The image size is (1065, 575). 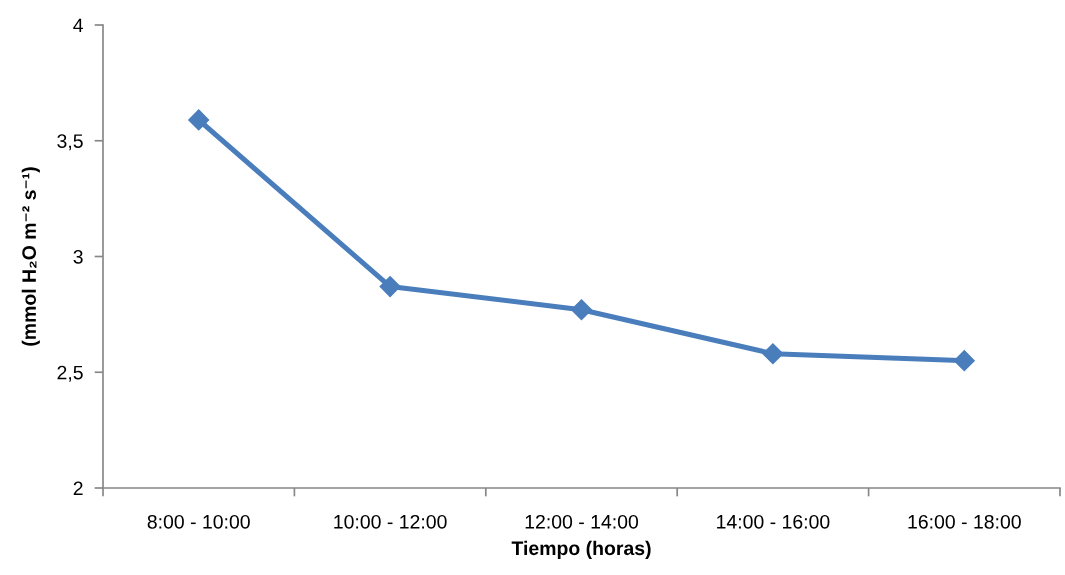 I want to click on x-axis-title: Tiempo (horas), so click(x=581, y=549).